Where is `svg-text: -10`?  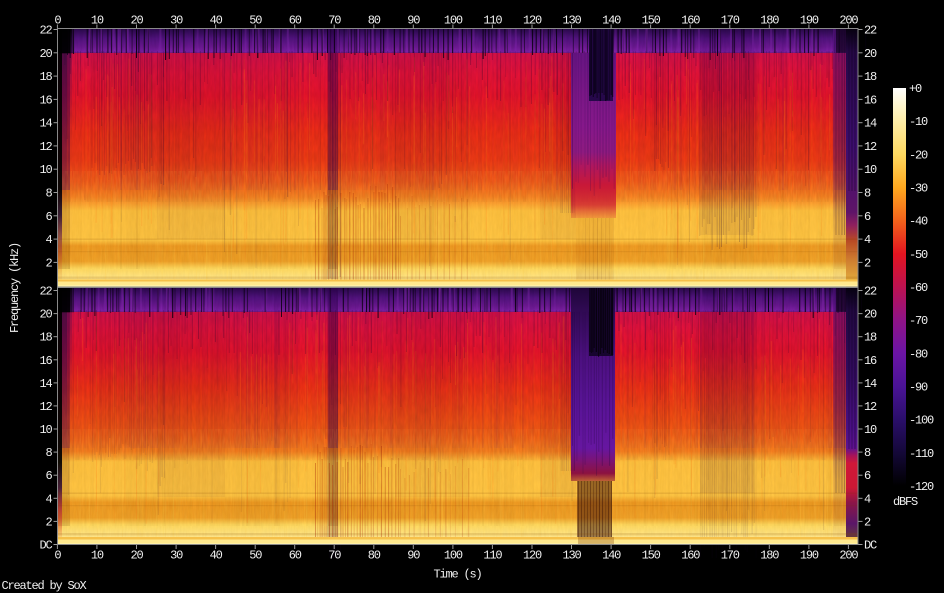
svg-text: -10 is located at coordinates (918, 122).